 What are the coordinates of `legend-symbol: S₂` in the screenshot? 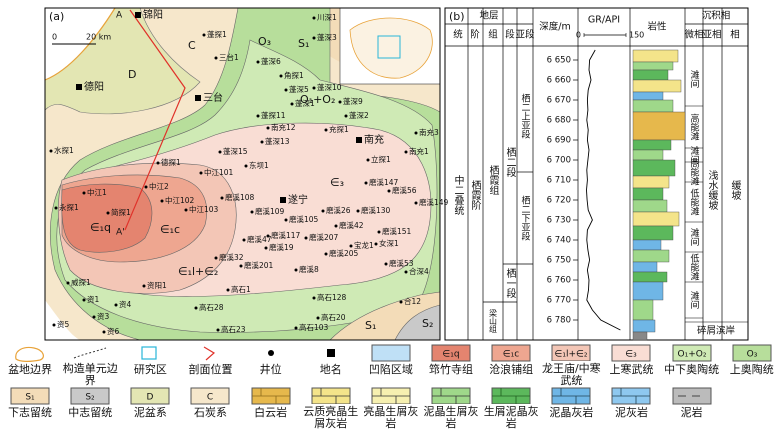 It's located at (91, 398).